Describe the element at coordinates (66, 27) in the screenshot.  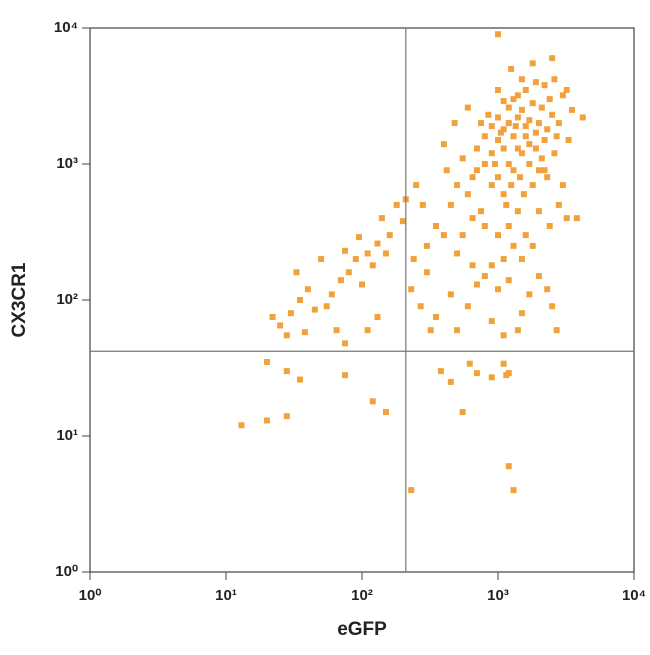
I see `y-tick-label: 10⁴` at that location.